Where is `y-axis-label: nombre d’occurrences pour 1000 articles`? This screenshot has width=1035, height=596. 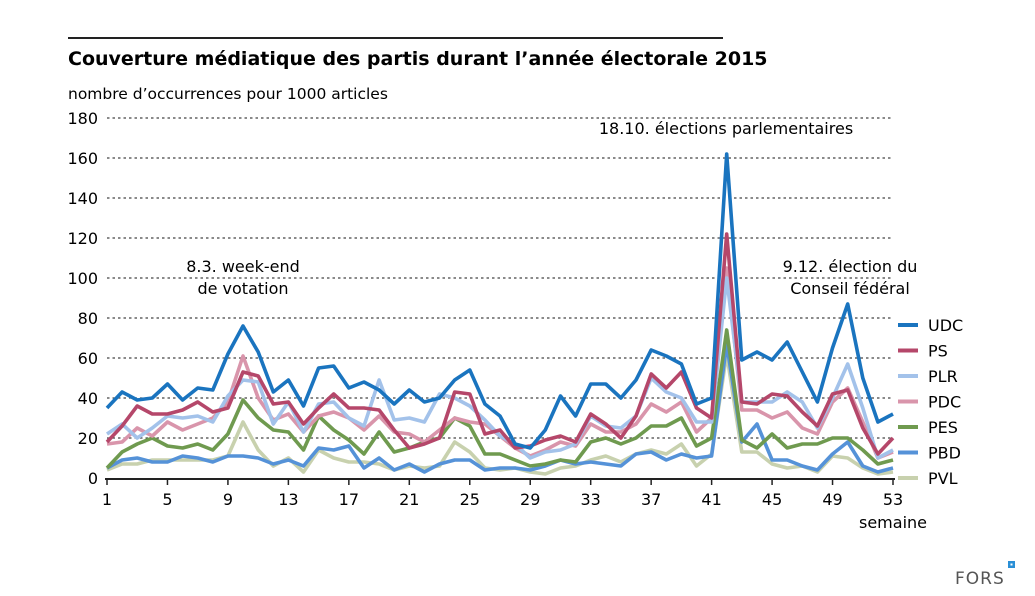
y-axis-label: nombre d’occurrences pour 1000 articles is located at coordinates (228, 94).